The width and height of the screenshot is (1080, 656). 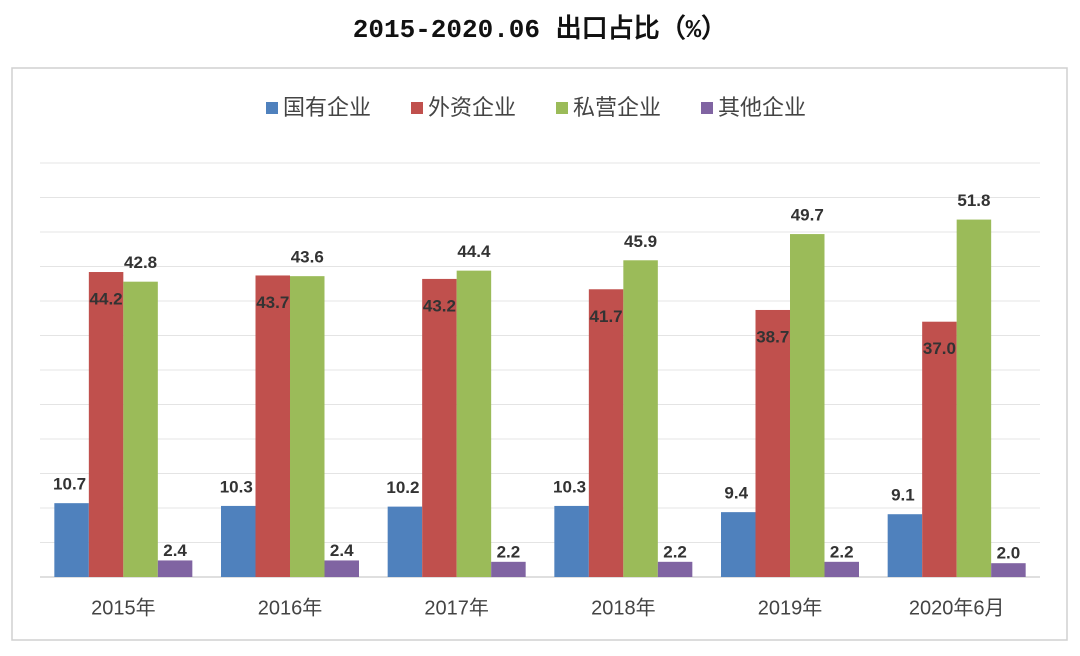 What do you see at coordinates (606, 316) in the screenshot?
I see `value-label: 41.7` at bounding box center [606, 316].